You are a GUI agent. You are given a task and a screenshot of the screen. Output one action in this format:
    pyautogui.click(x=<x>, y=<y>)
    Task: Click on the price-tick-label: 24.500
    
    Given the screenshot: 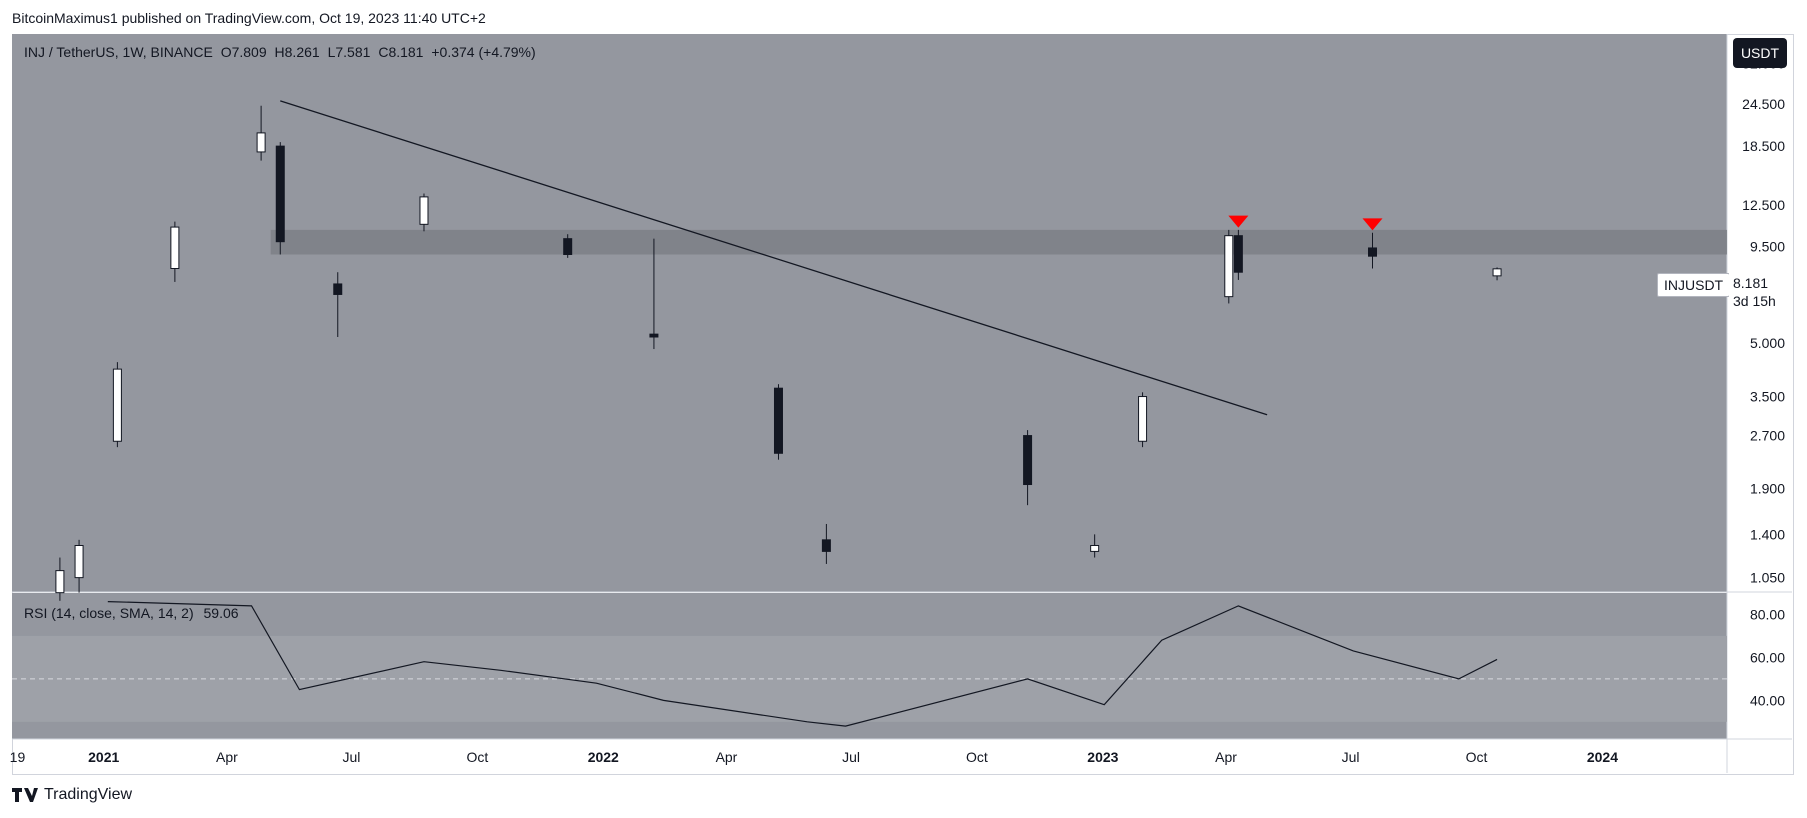 What is the action you would take?
    pyautogui.click(x=1763, y=104)
    